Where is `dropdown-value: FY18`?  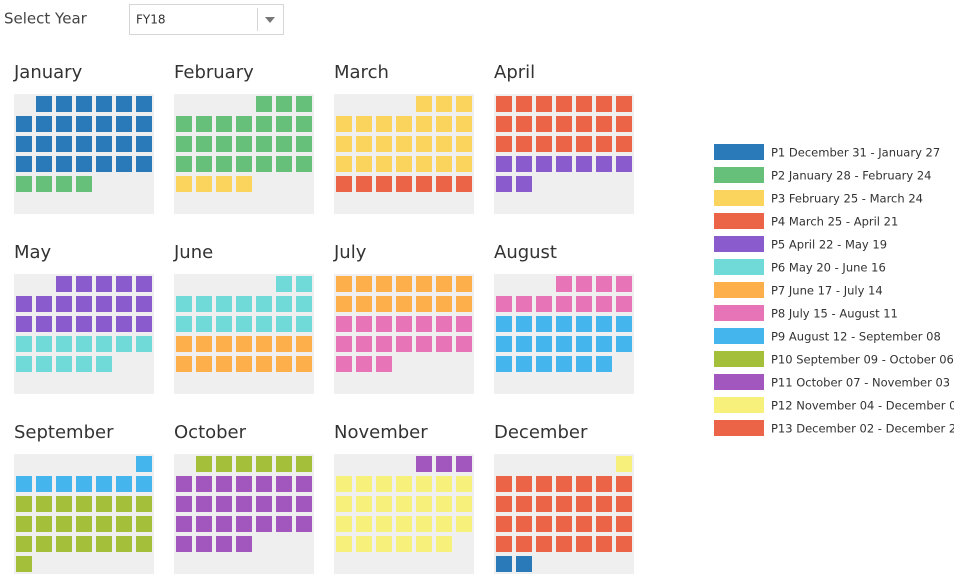
dropdown-value: FY18 is located at coordinates (151, 20).